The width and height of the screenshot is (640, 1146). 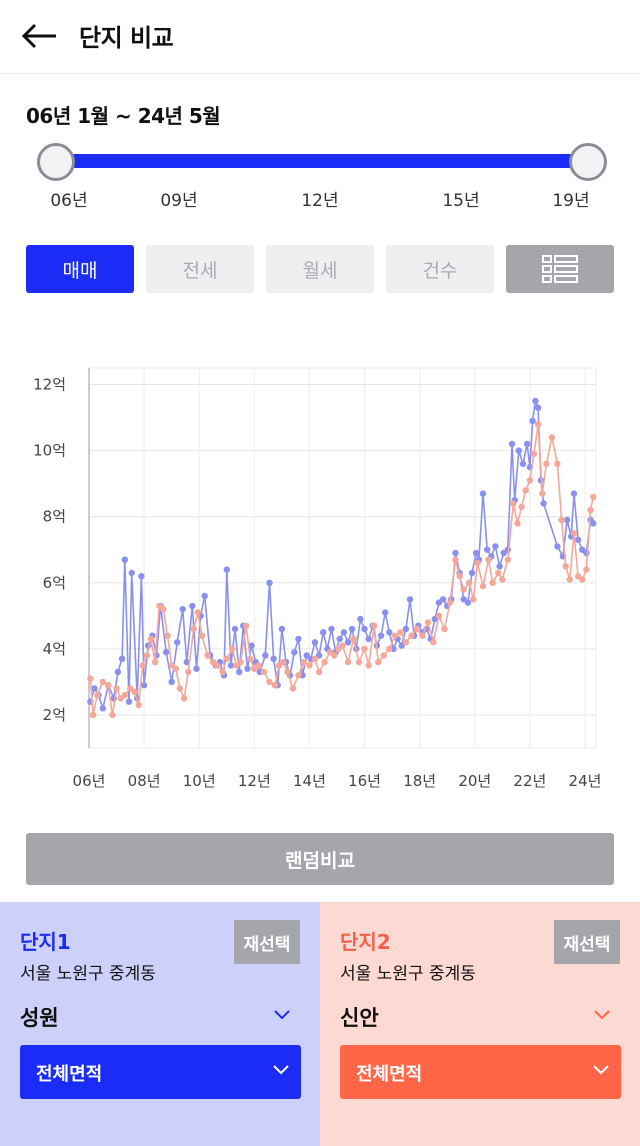 I want to click on tab-monthly-rent: 월세, so click(x=320, y=269).